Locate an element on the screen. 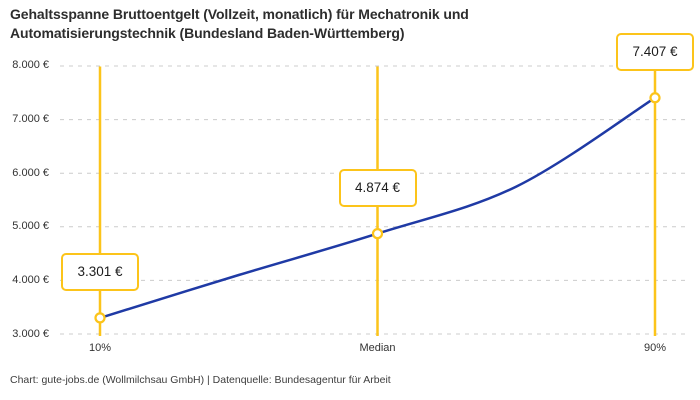 This screenshot has width=700, height=400. value-callout-90pct-text: 7.407 € is located at coordinates (655, 52).